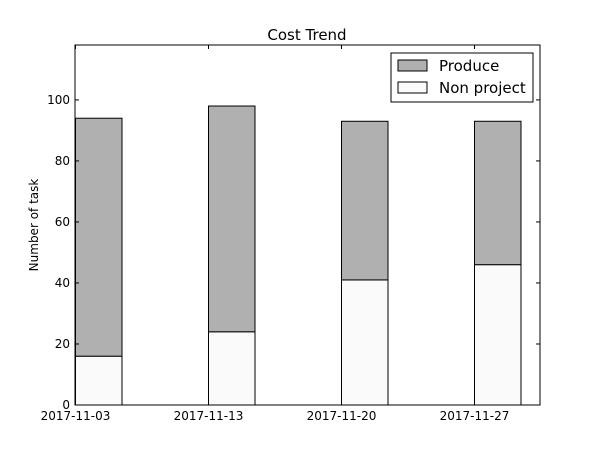 This screenshot has width=600, height=450. I want to click on legend-label: Non project, so click(482, 88).